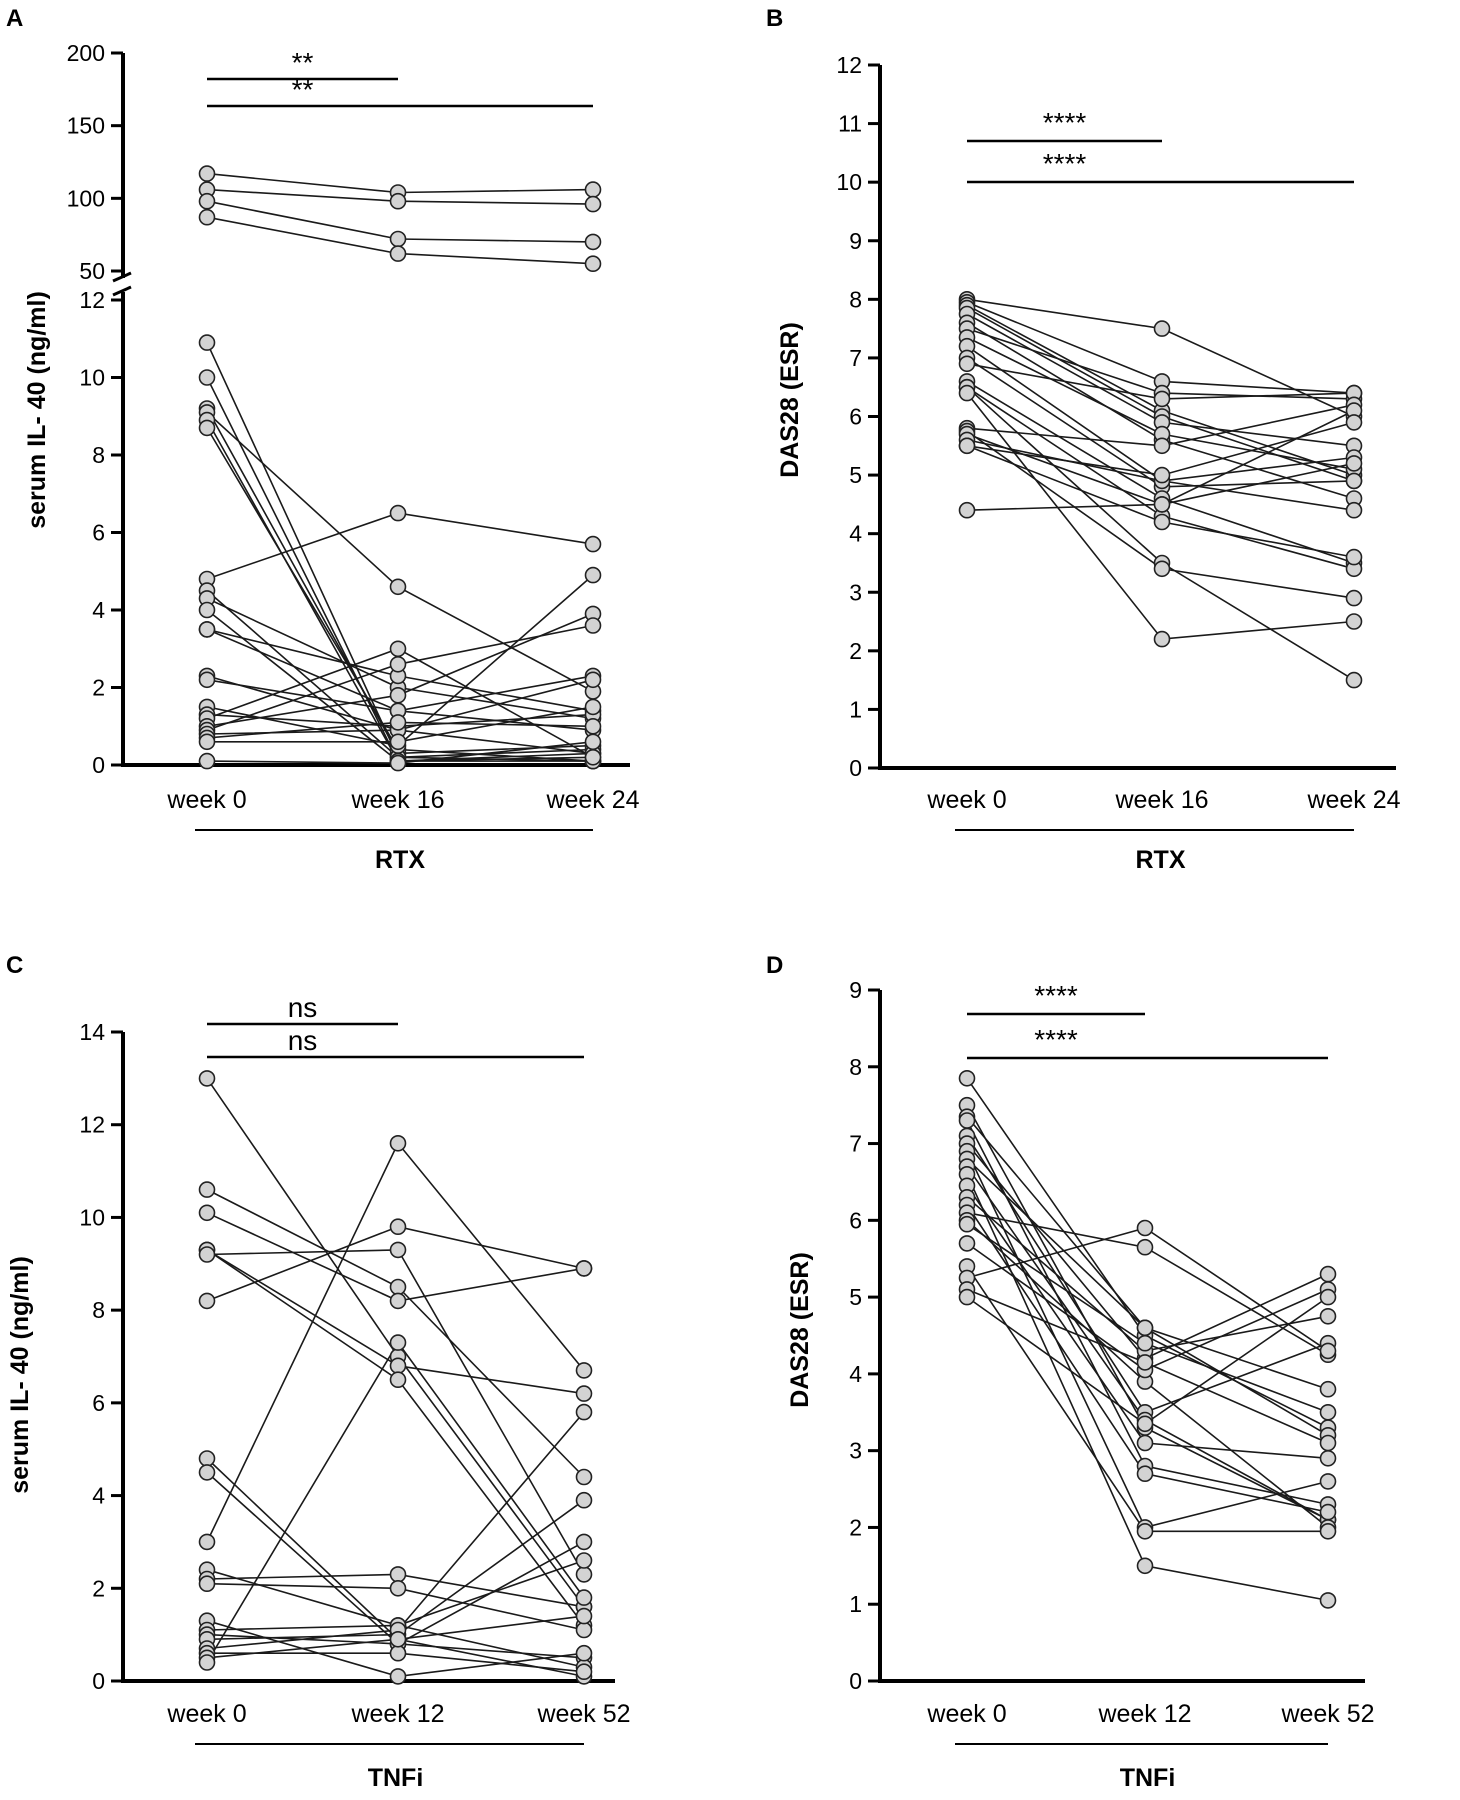 The image size is (1460, 1800). Describe the element at coordinates (592, 800) in the screenshot. I see `x-tick-label: week 24` at that location.